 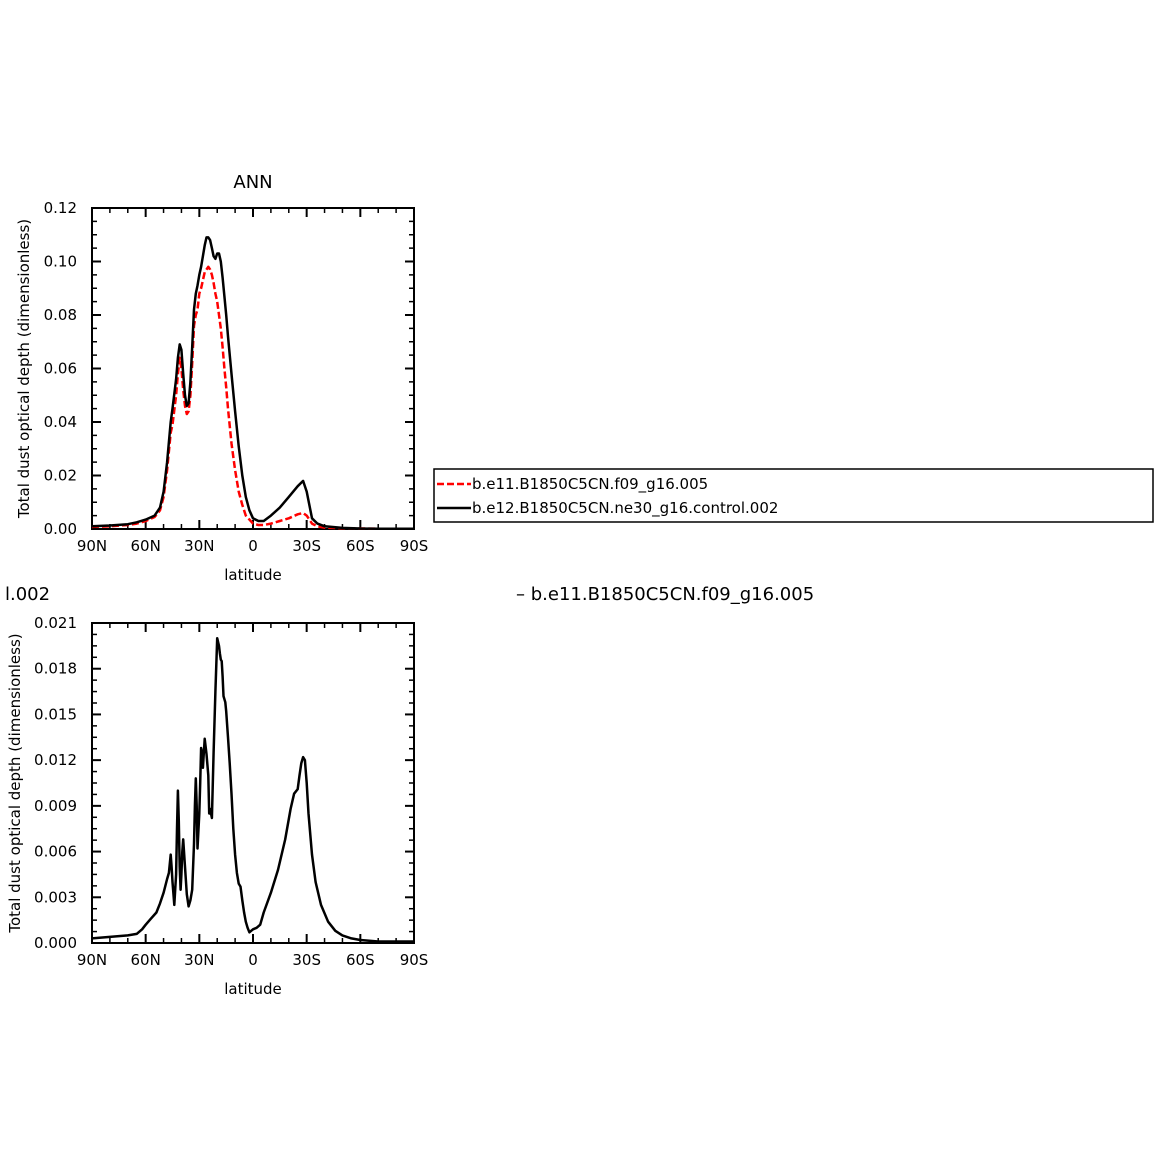 I want to click on y-tick-label: 0.012, so click(x=55, y=760).